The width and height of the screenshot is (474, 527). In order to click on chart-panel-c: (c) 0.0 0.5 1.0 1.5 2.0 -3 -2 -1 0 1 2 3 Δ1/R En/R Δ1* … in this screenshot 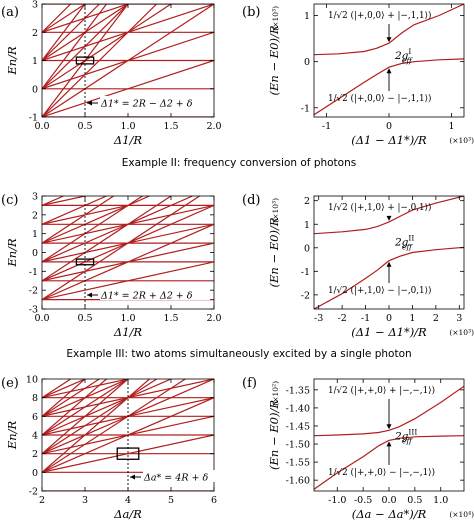, I will do `click(111, 266)`.